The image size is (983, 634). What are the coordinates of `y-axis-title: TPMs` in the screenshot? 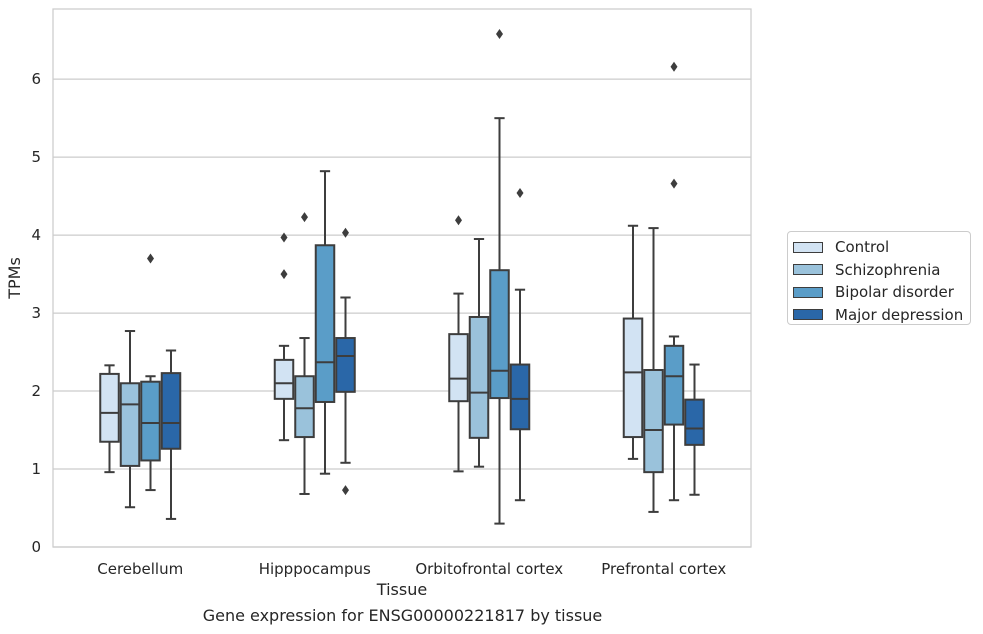 It's located at (14, 278).